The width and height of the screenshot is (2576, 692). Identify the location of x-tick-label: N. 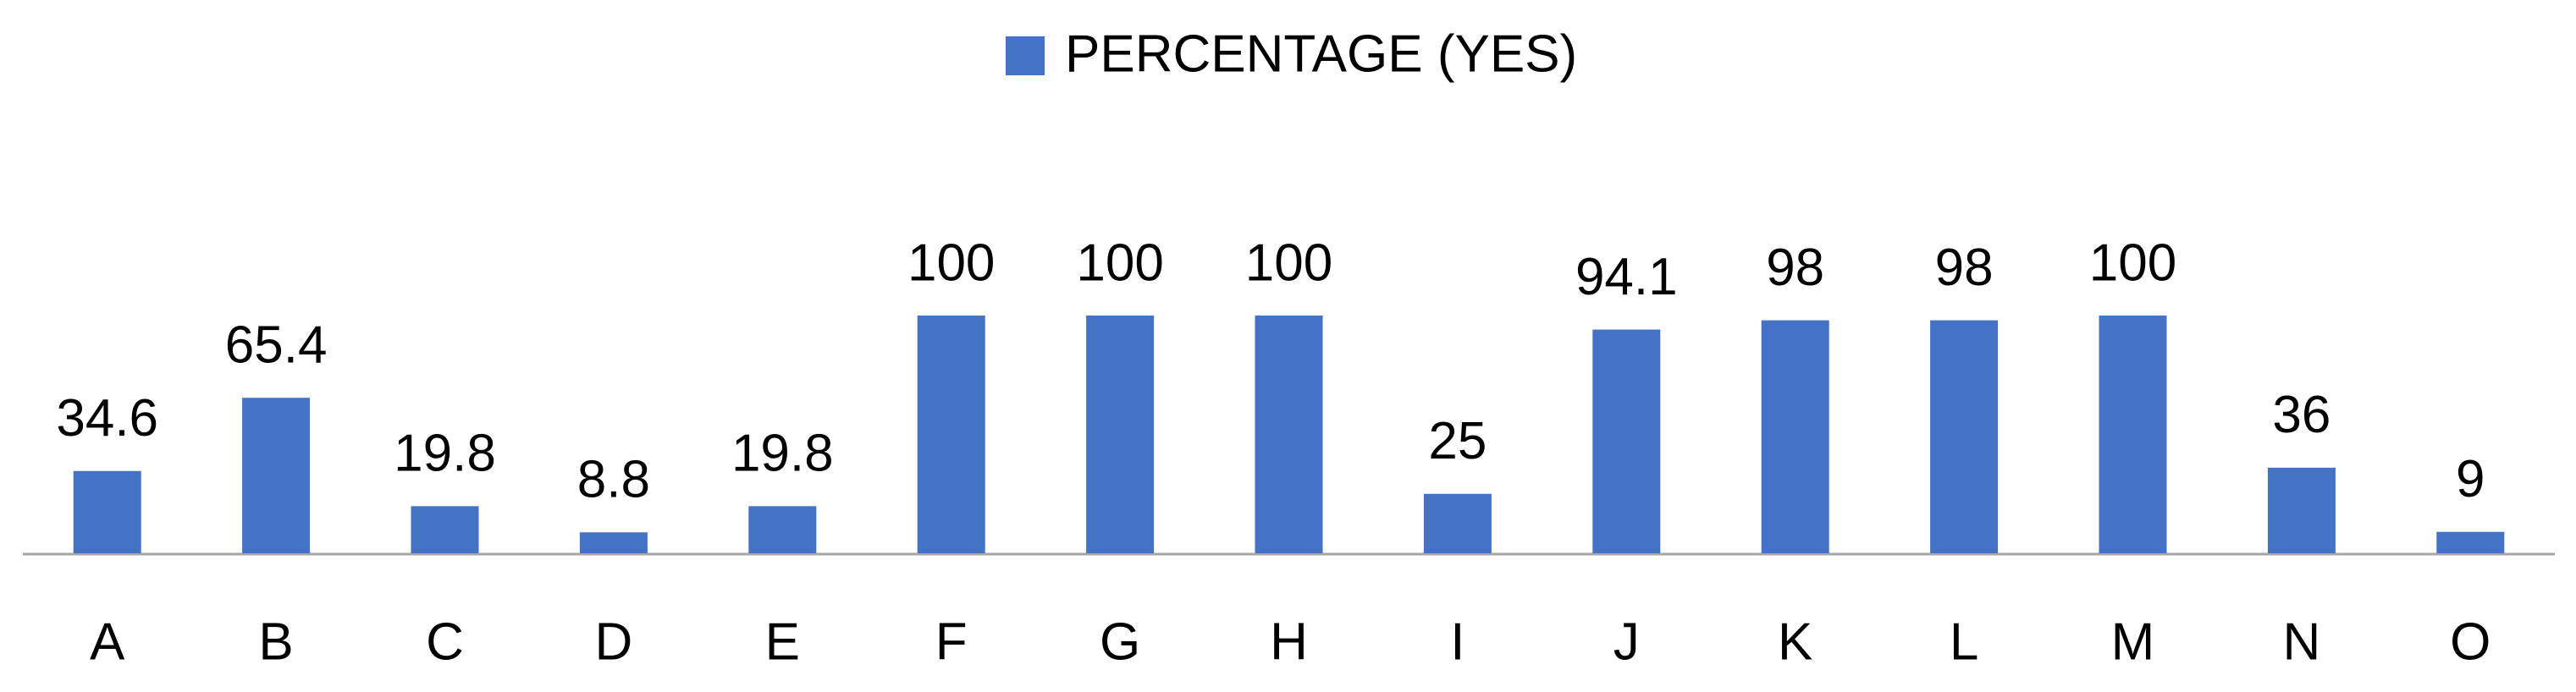
(2302, 641).